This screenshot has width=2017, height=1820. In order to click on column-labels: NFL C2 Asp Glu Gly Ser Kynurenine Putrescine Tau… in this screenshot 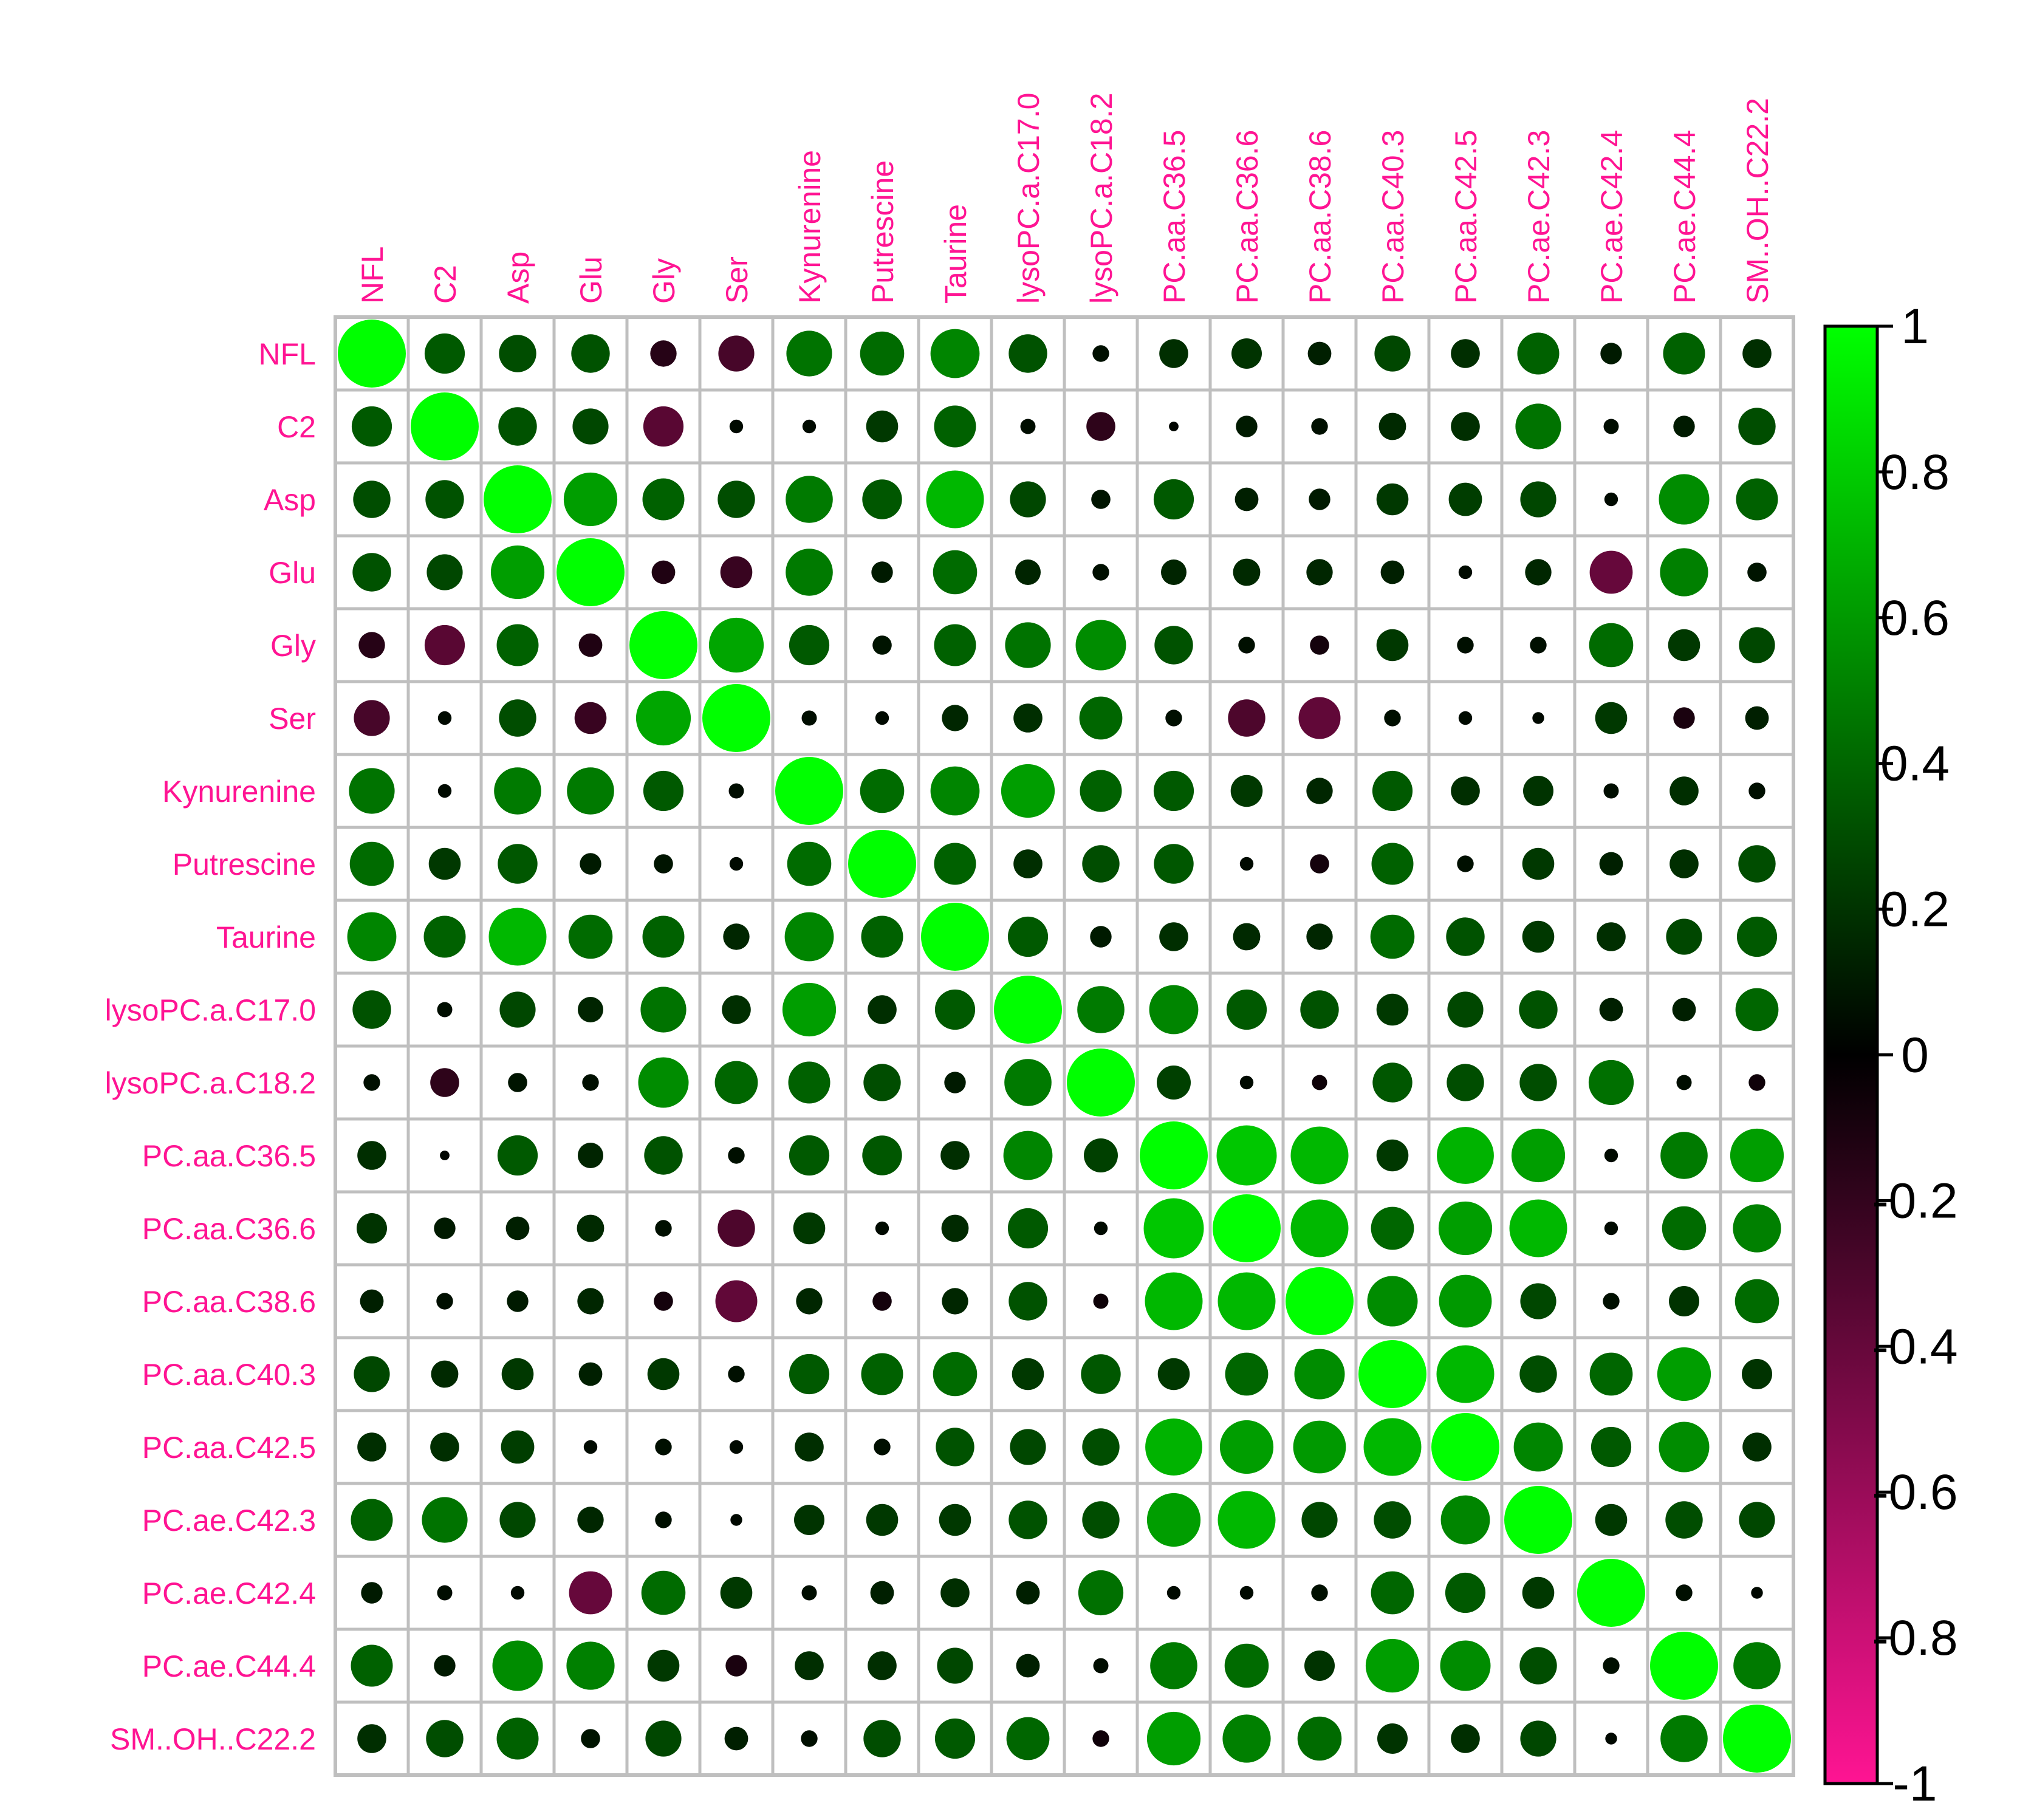, I will do `click(1065, 198)`.